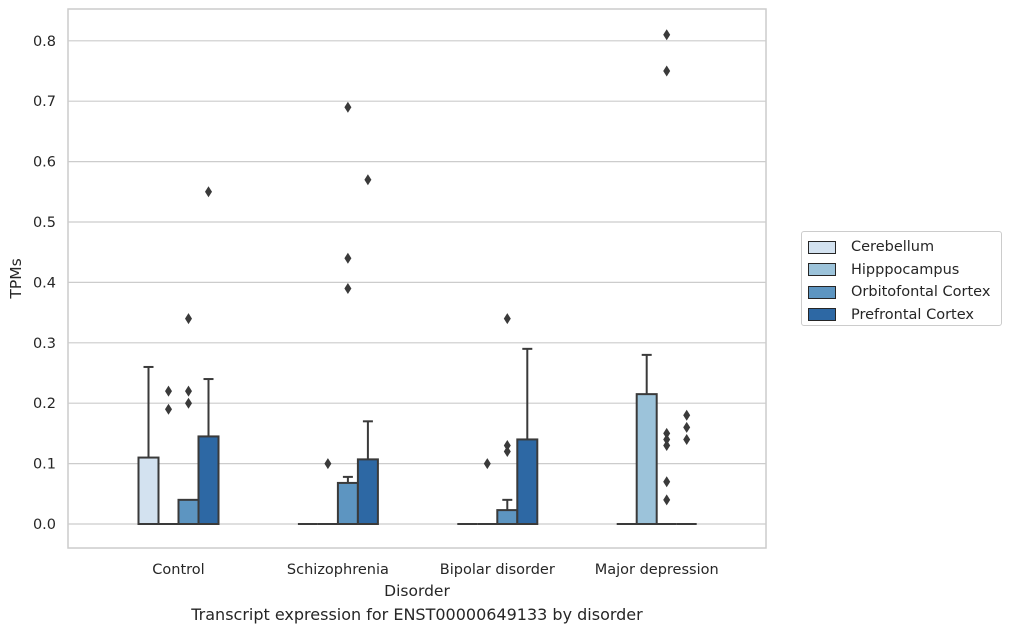  What do you see at coordinates (44, 465) in the screenshot?
I see `y-tick-label: 0.1` at bounding box center [44, 465].